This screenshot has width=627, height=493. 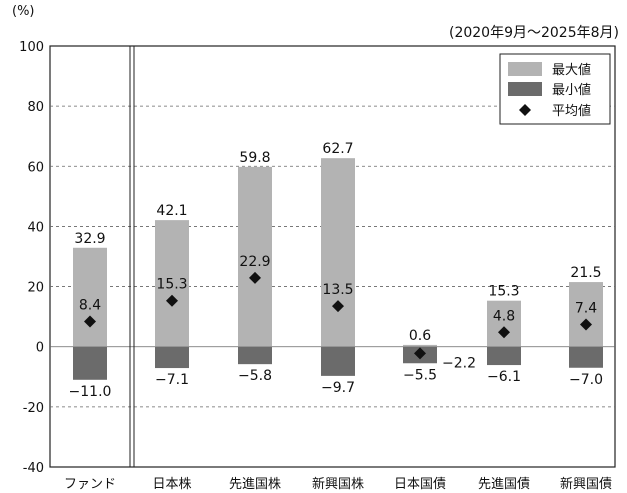 I want to click on y-tick-label: 100, so click(x=31, y=47).